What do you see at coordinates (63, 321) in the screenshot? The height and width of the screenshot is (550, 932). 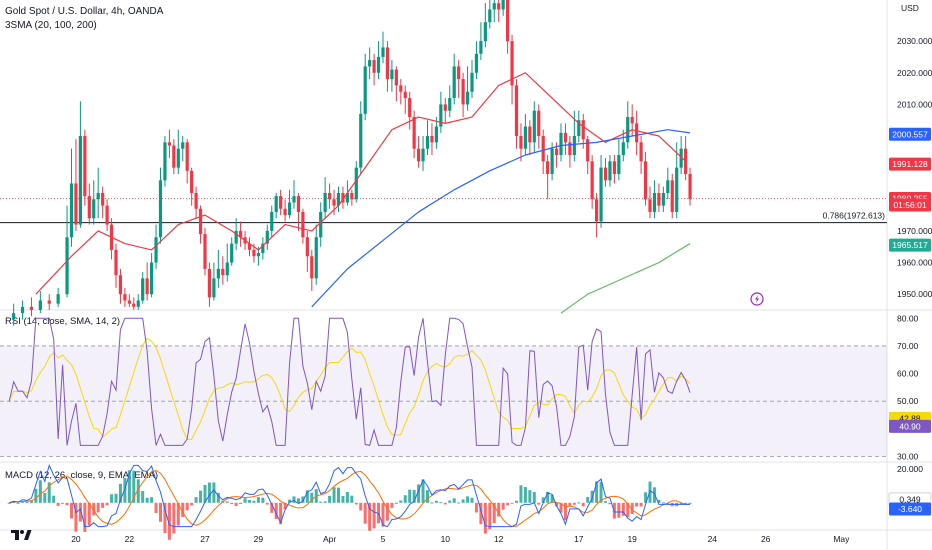 I see `rsi-title: RSI (14, close, SMA, 14, 2)` at bounding box center [63, 321].